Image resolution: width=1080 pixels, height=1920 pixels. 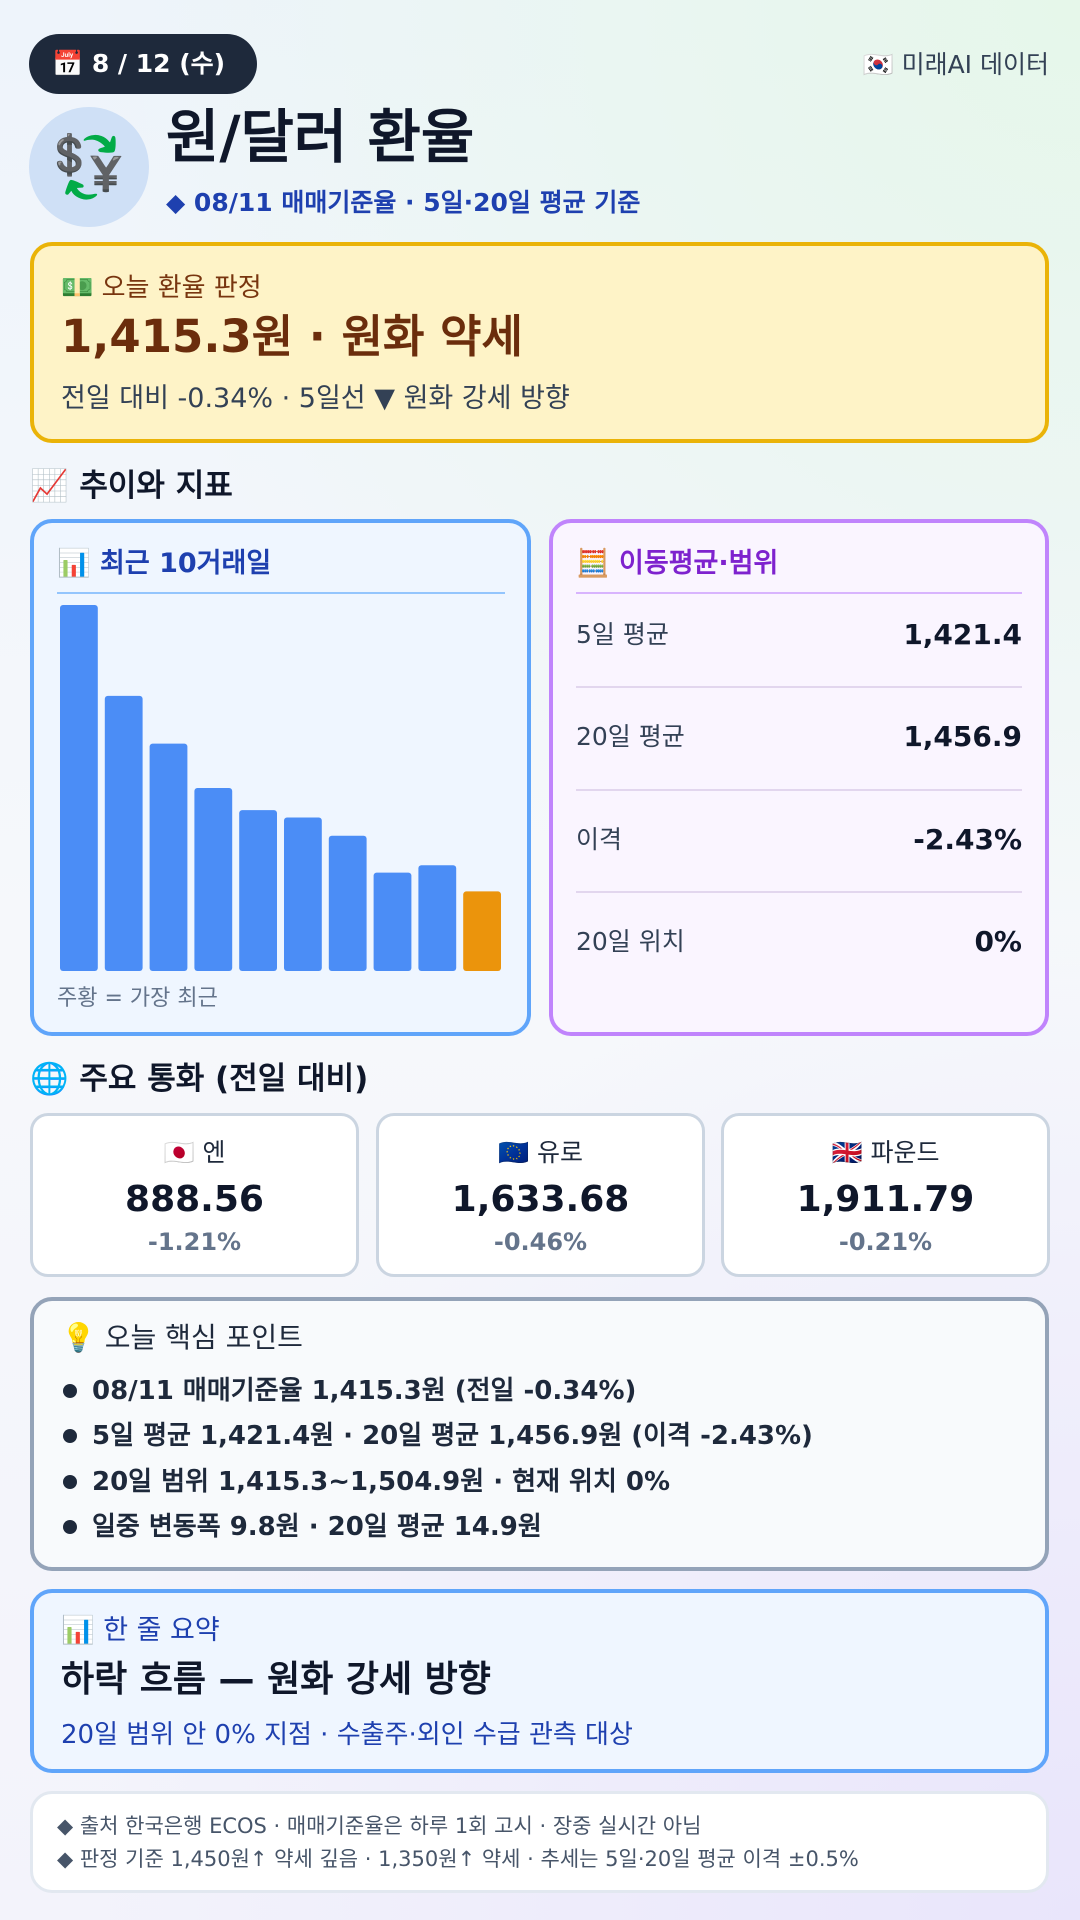 What do you see at coordinates (677, 563) in the screenshot?
I see `stats-title: 🧮 이동평균·범위` at bounding box center [677, 563].